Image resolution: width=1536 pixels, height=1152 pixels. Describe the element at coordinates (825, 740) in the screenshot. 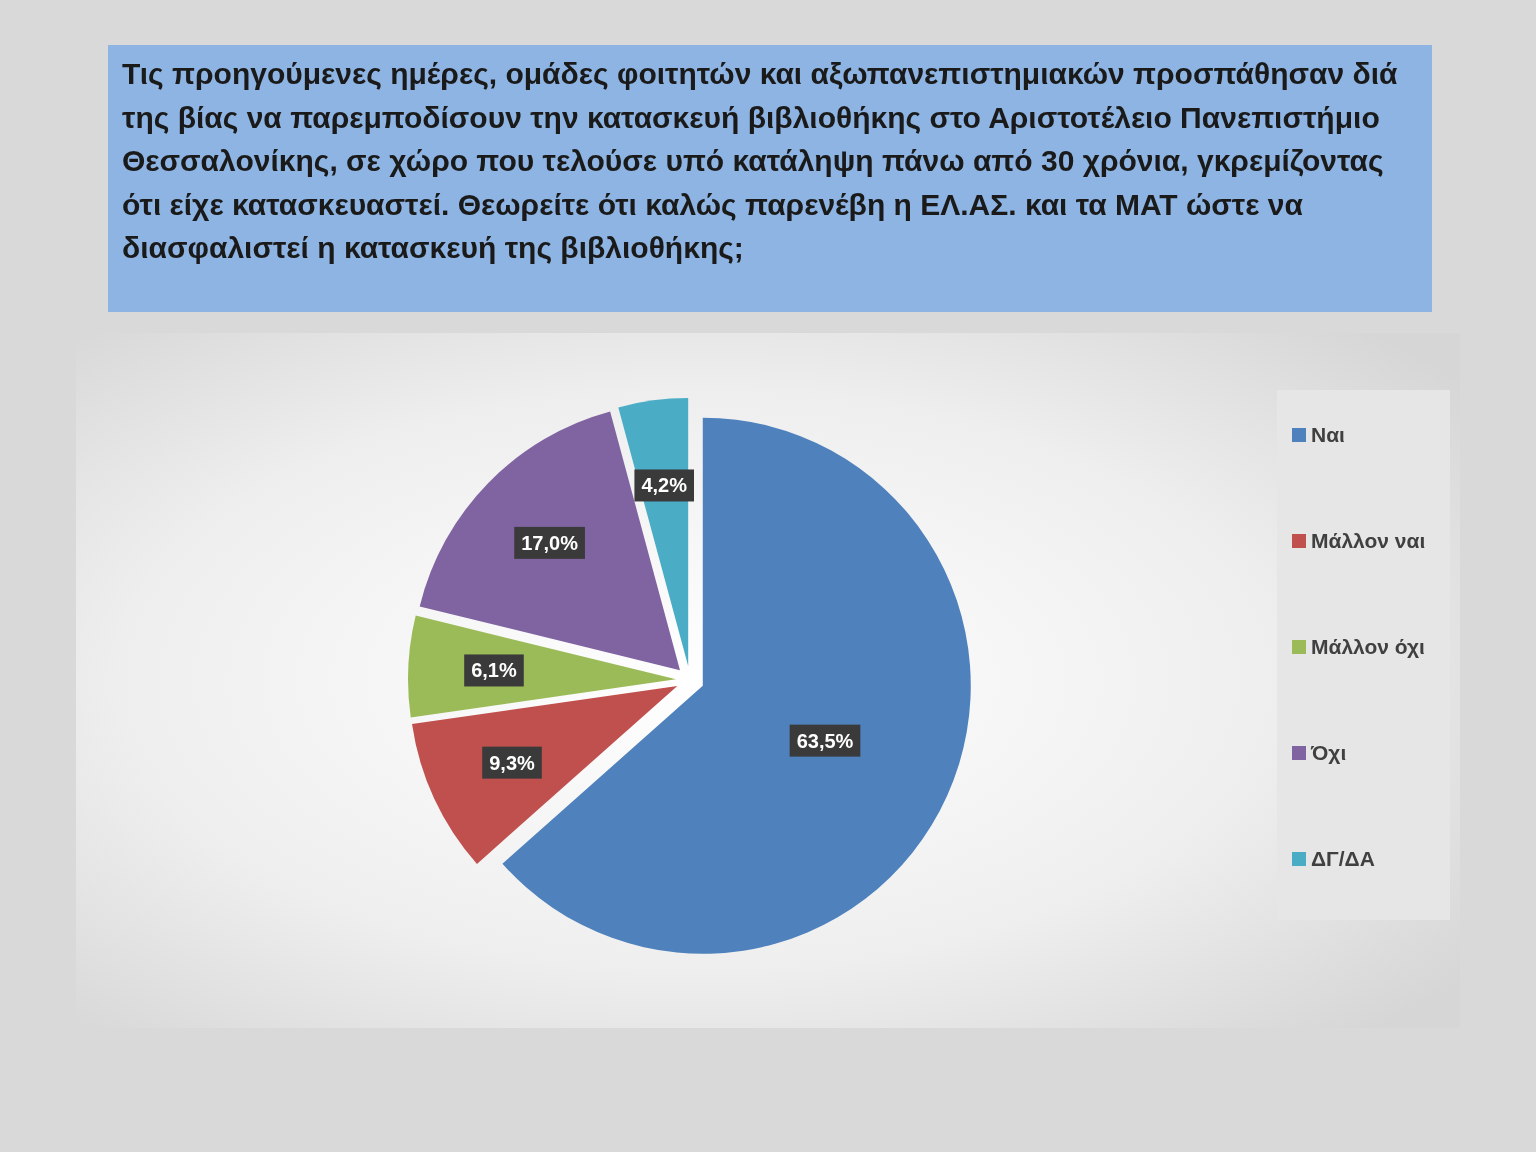

I see `data-label: 63,5%` at that location.